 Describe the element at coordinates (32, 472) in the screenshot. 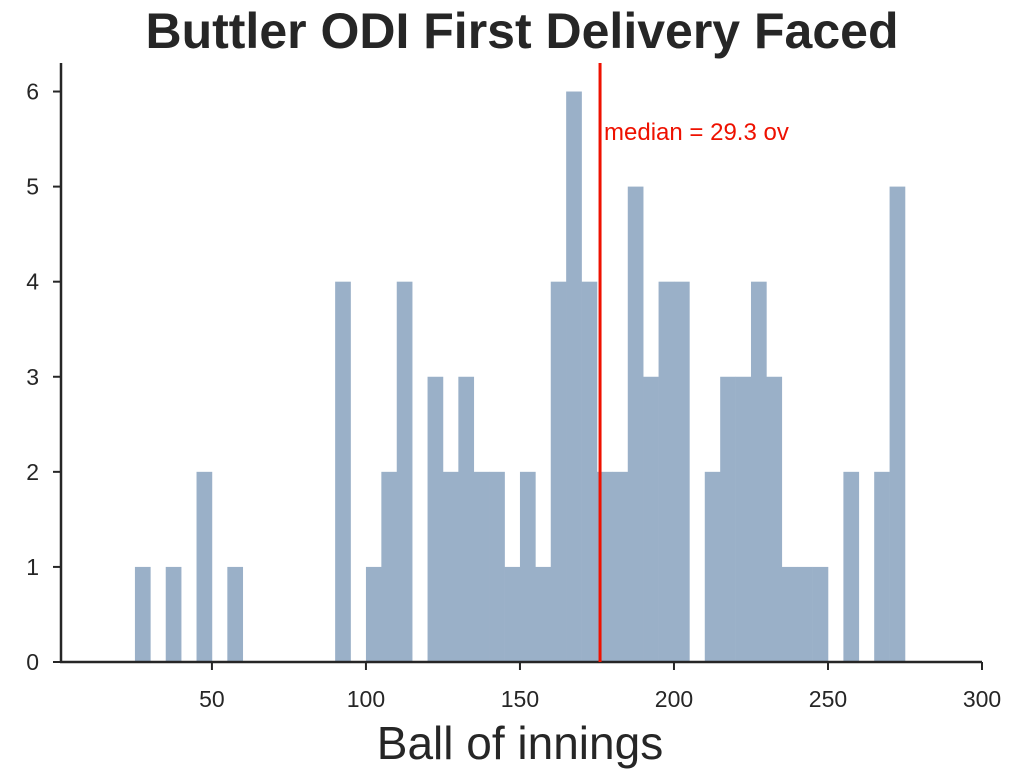

I see `y-tick-label: 2` at that location.